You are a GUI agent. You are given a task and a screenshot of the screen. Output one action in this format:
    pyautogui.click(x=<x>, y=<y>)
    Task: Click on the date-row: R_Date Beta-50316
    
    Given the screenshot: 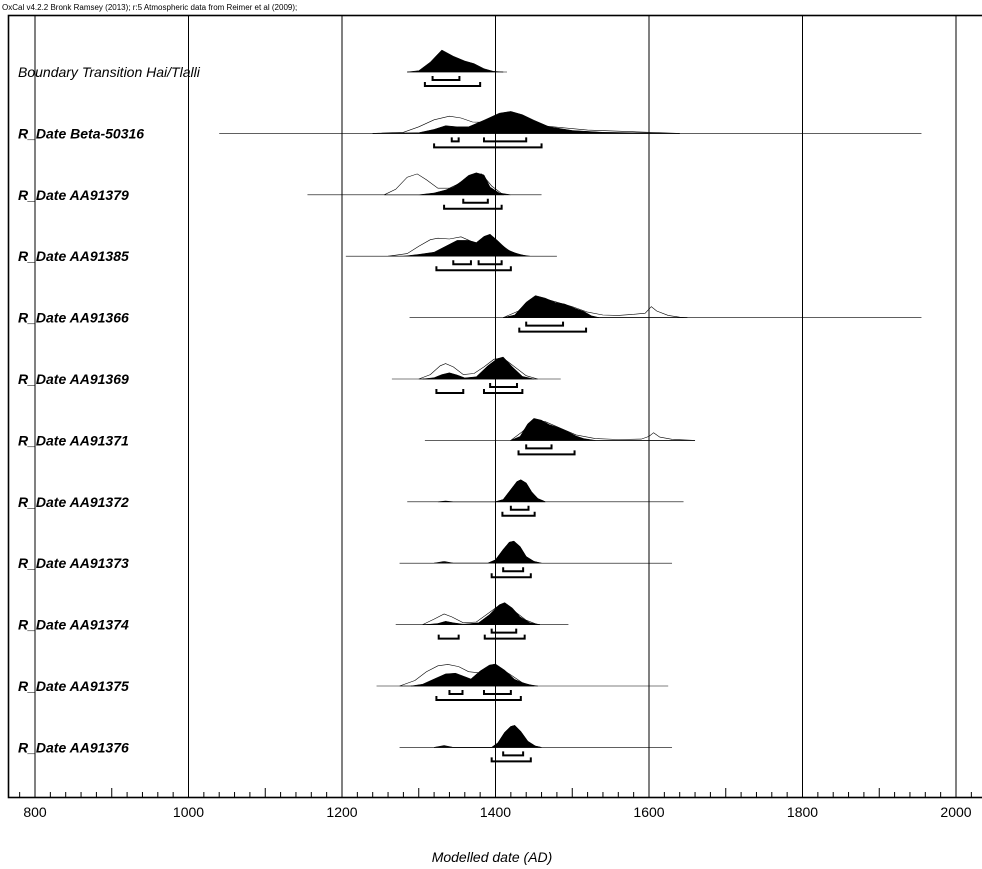 What is the action you would take?
    pyautogui.click(x=470, y=130)
    